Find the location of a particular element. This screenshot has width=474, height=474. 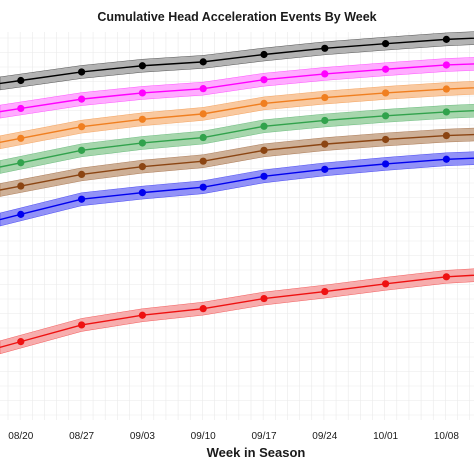

x-tick-label: 10/08 is located at coordinates (446, 436).